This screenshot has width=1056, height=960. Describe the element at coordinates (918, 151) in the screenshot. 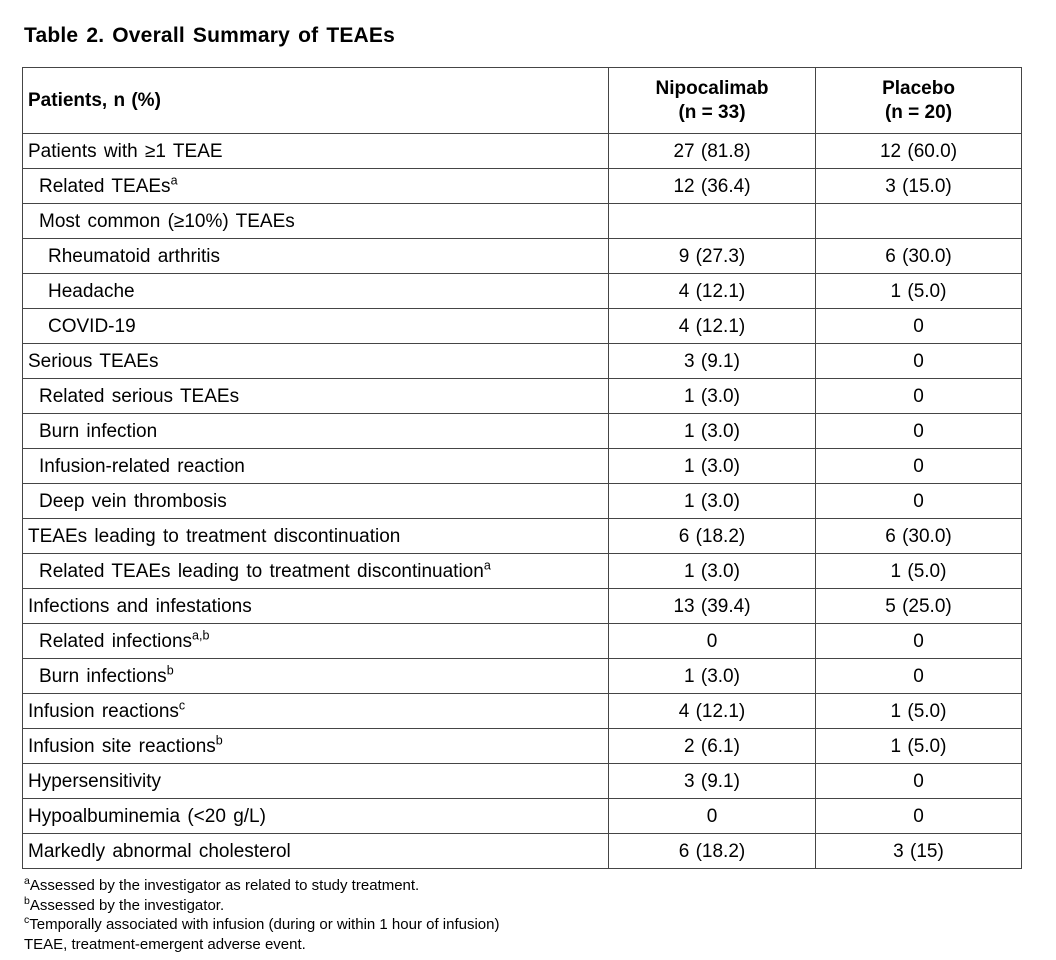

I see `placebo-value: 12 (60.0)` at that location.